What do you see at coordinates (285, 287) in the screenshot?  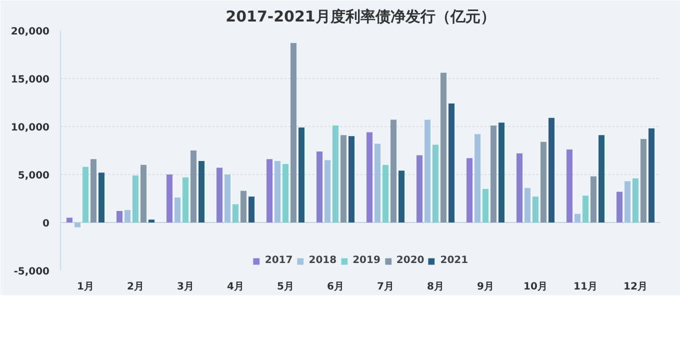 I see `x-tick-label: 5月` at bounding box center [285, 287].